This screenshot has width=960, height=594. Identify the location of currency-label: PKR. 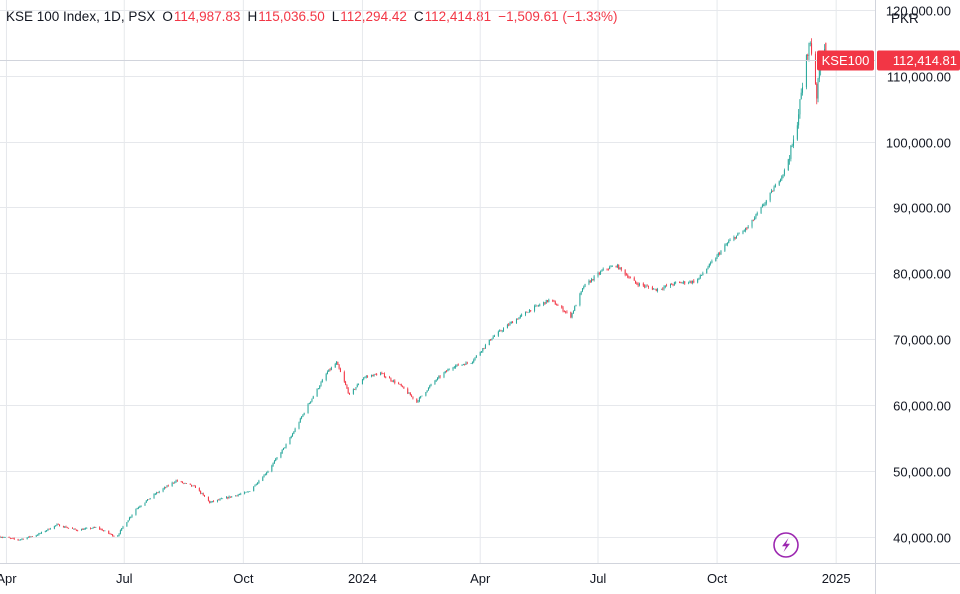
(905, 18).